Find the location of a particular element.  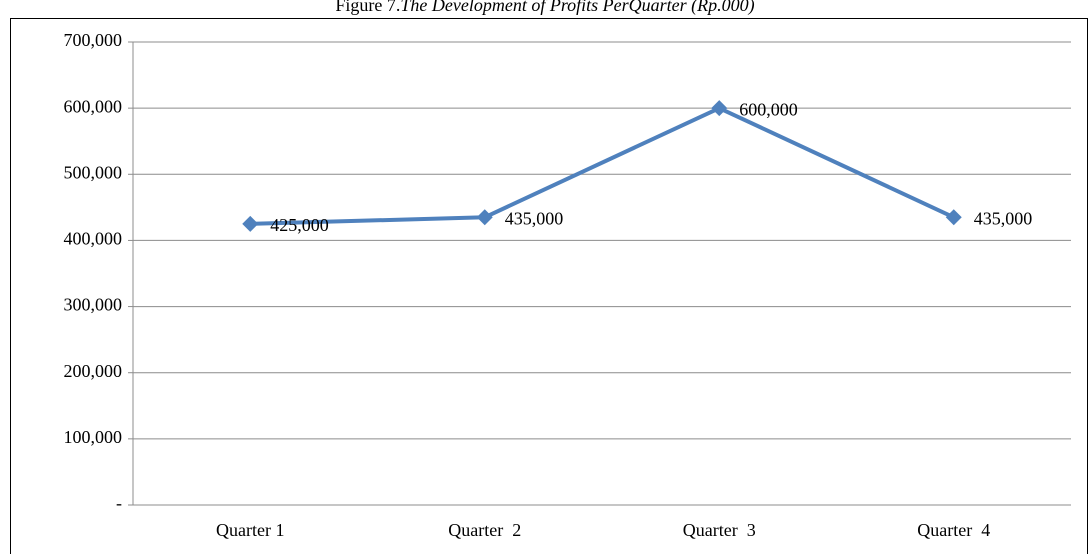

y-tick-label: 200,000 is located at coordinates (93, 371).